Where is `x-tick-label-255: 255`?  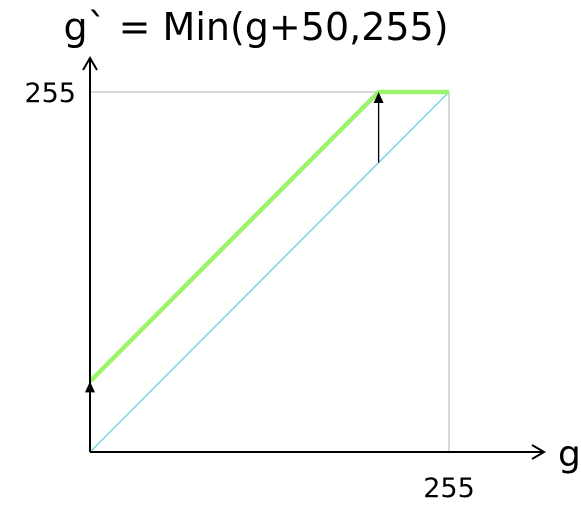
x-tick-label-255: 255 is located at coordinates (449, 488).